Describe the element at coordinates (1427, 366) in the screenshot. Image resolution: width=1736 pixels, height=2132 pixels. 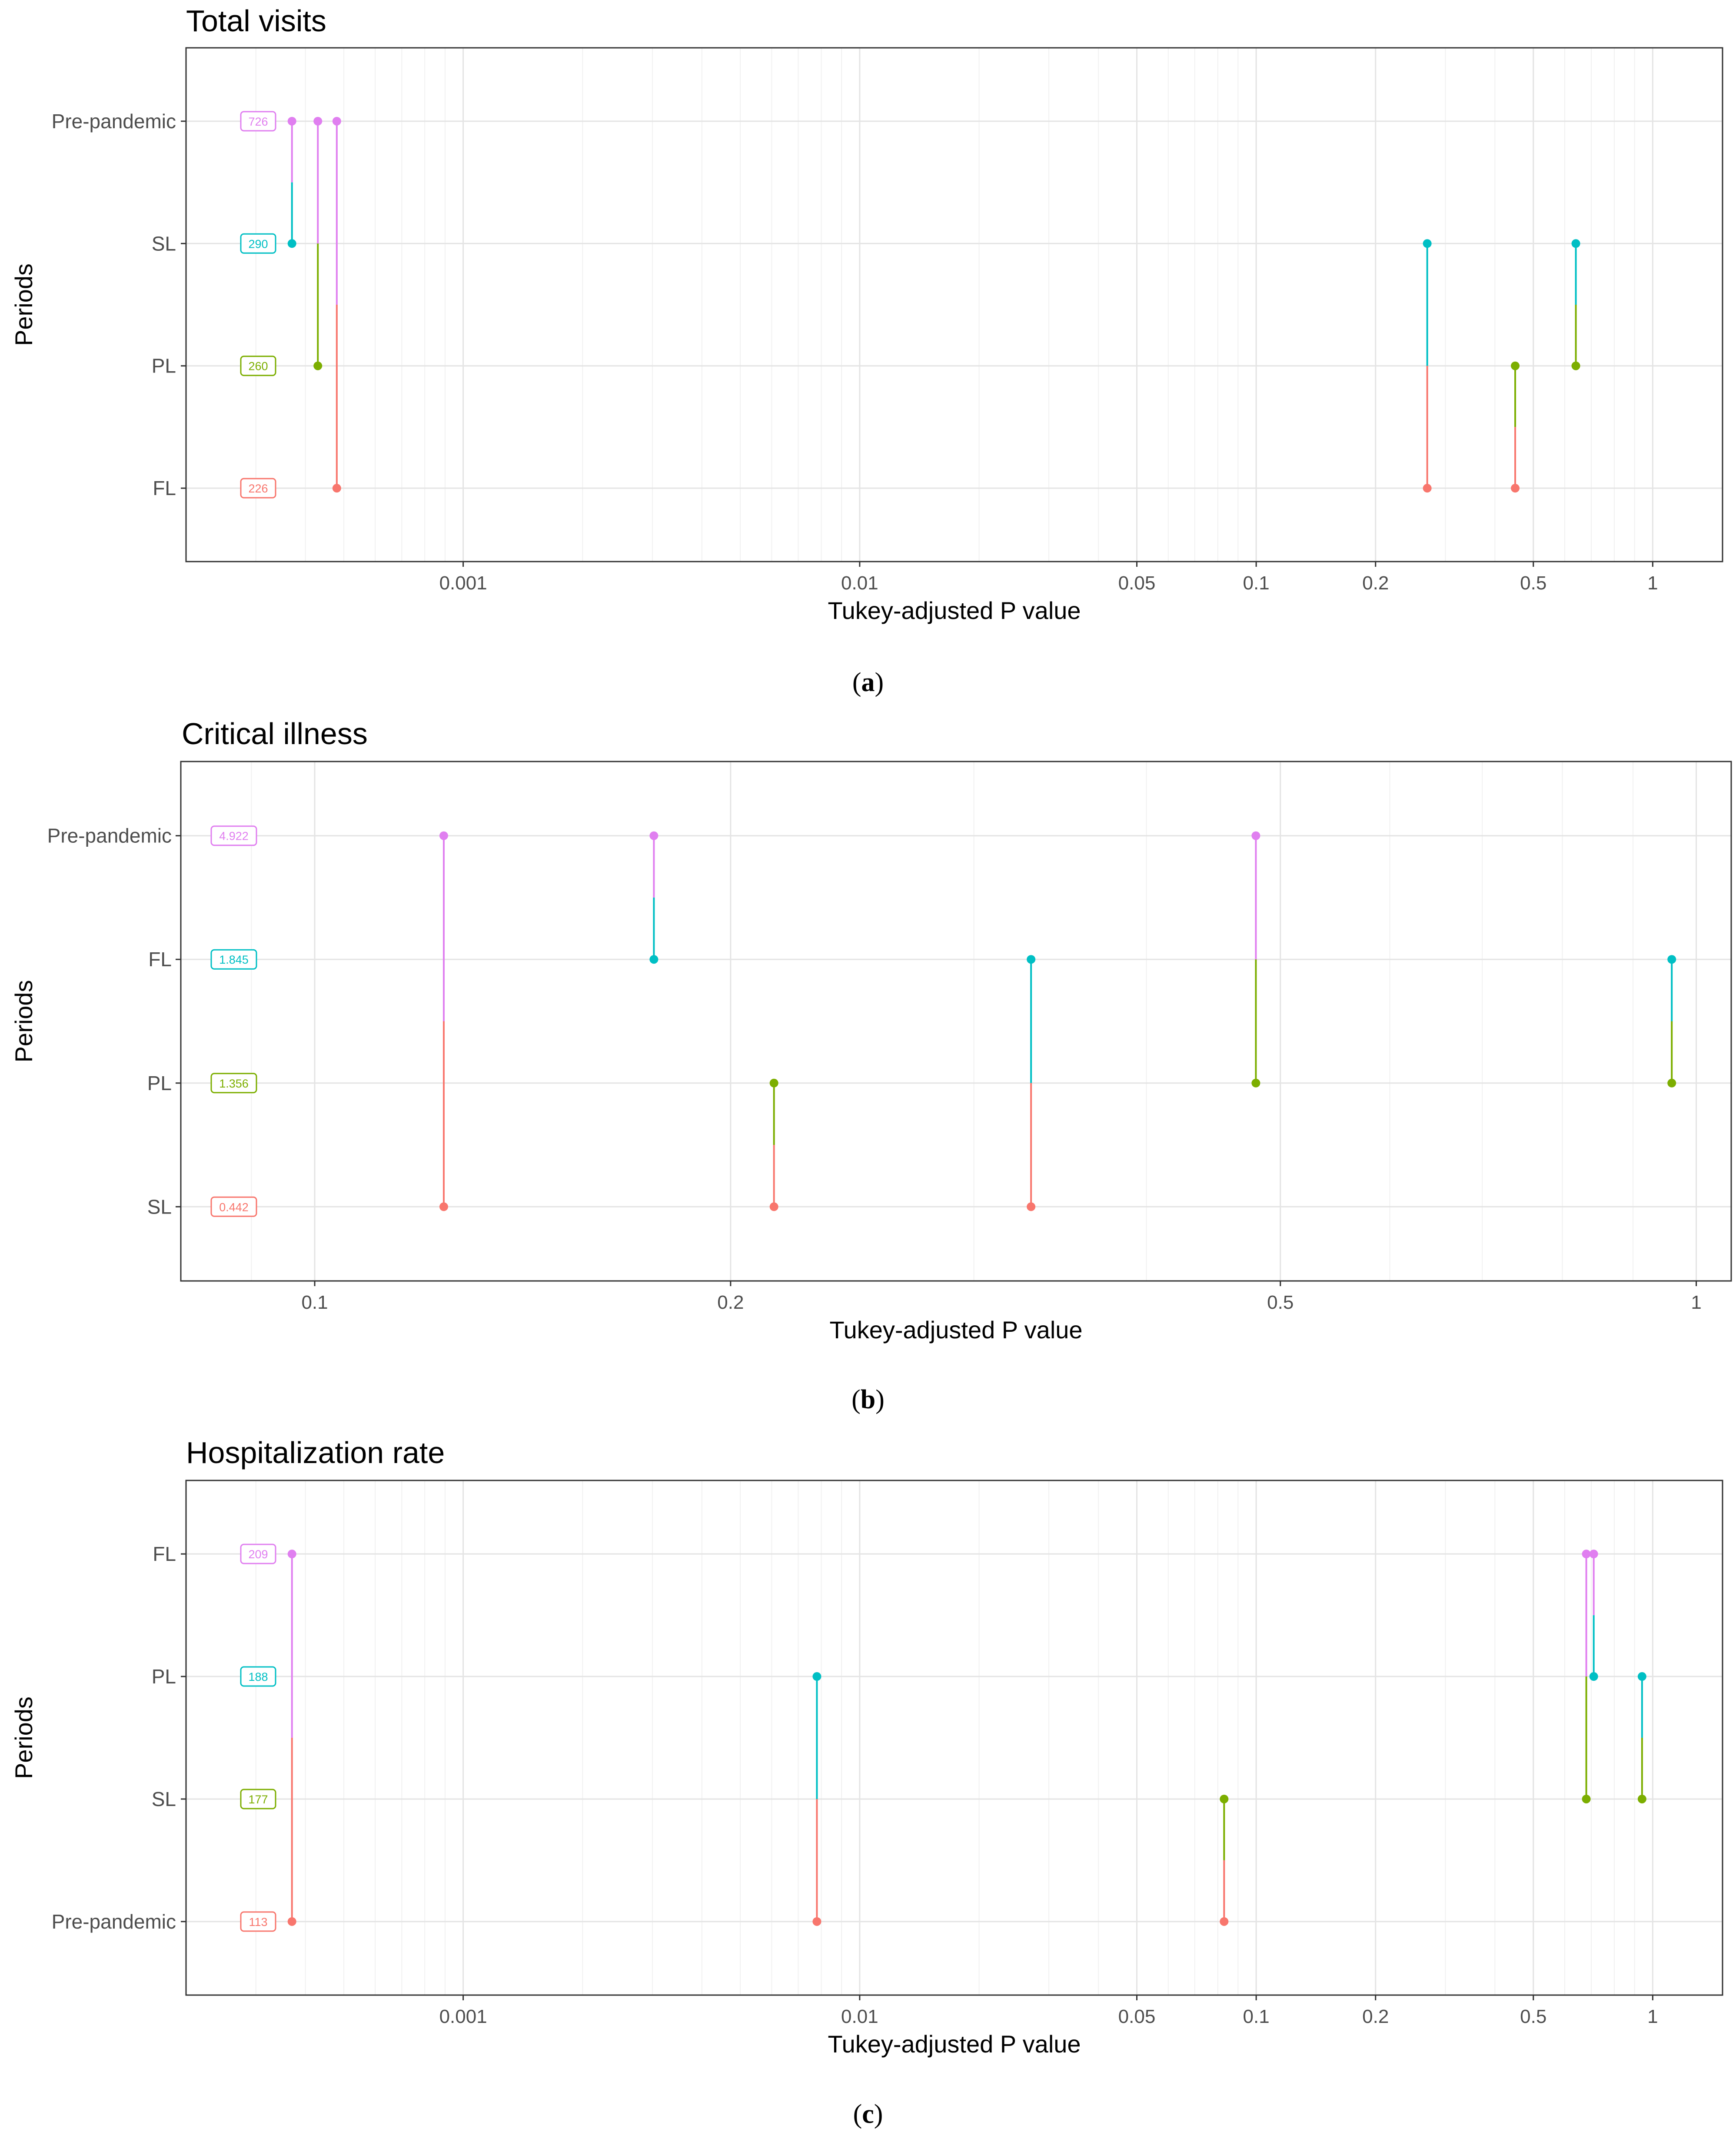
I see `segment: SL vs FL: p = 0.27` at that location.